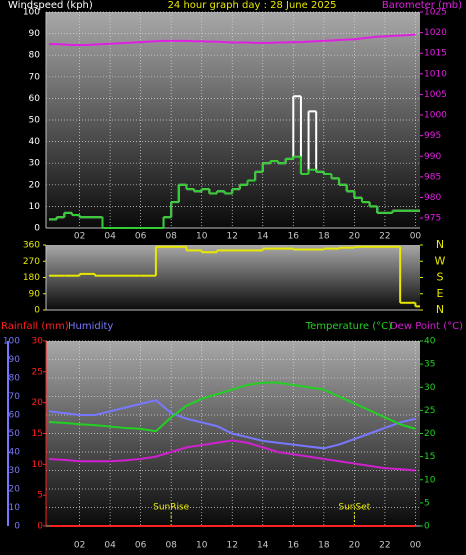 This screenshot has width=466, height=555. What do you see at coordinates (37, 434) in the screenshot?
I see `y3-tick-label: 15` at bounding box center [37, 434].